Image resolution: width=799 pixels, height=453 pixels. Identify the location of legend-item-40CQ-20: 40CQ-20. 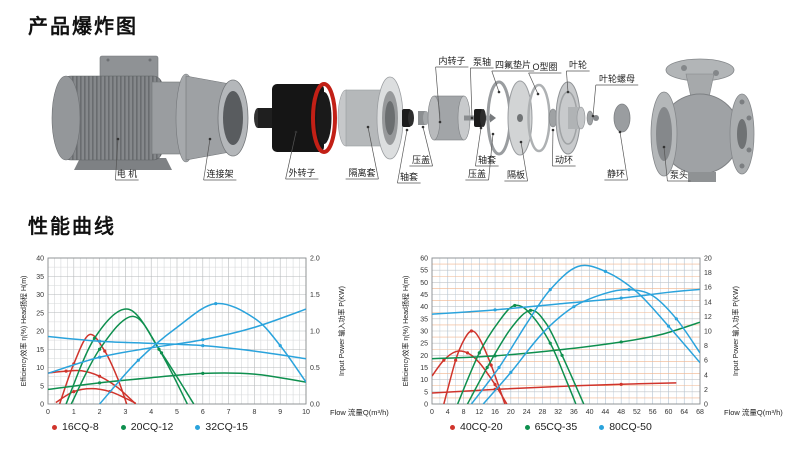
(476, 427).